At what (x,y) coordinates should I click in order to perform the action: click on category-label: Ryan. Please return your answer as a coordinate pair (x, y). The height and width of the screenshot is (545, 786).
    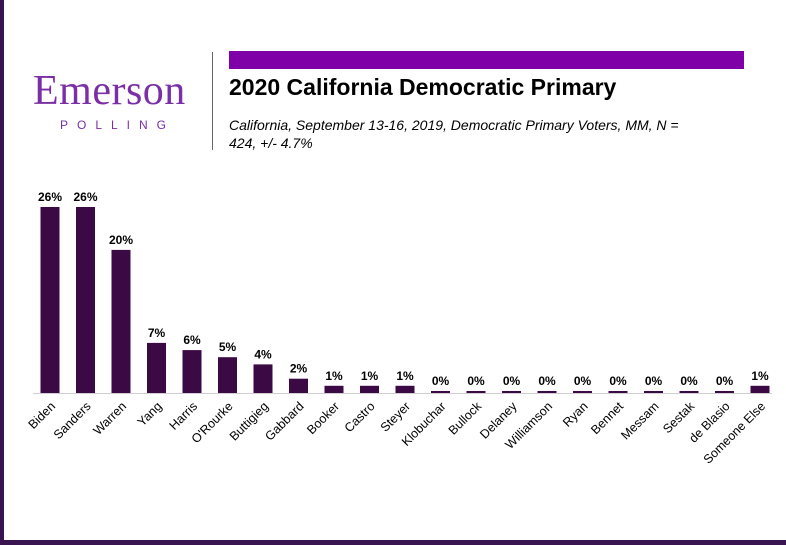
    Looking at the image, I should click on (575, 414).